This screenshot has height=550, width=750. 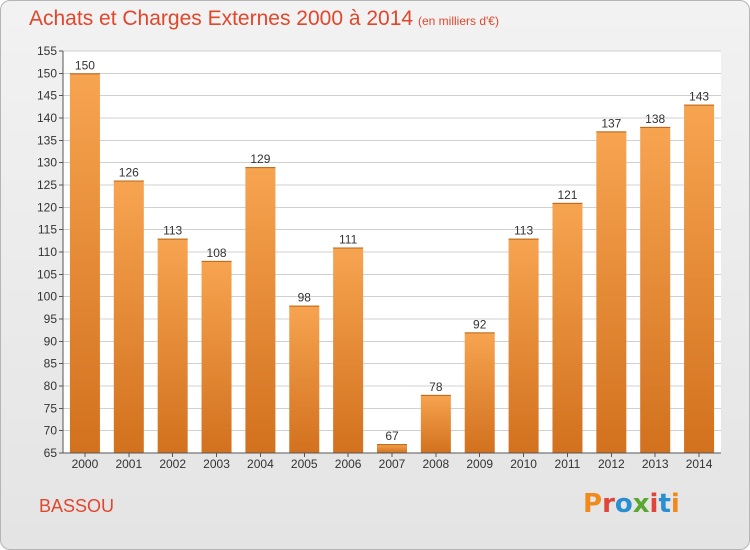 I want to click on x-tick-label: 2009, so click(x=479, y=464).